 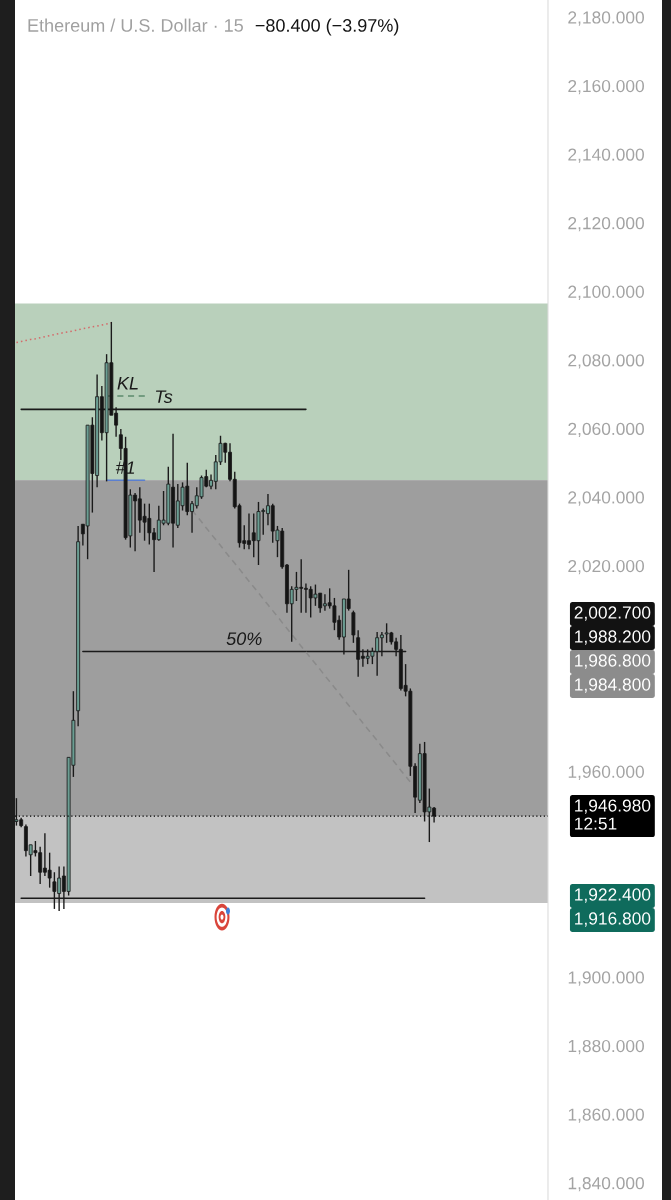 I want to click on y-tick-label: 2,020.000, so click(x=606, y=567).